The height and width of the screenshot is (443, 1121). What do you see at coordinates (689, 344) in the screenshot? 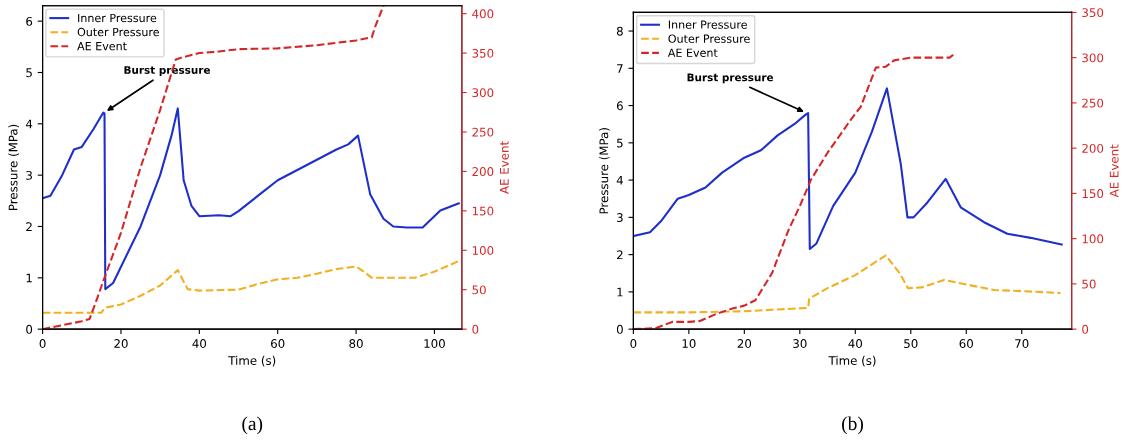
I see `x-tick-label: 10` at bounding box center [689, 344].